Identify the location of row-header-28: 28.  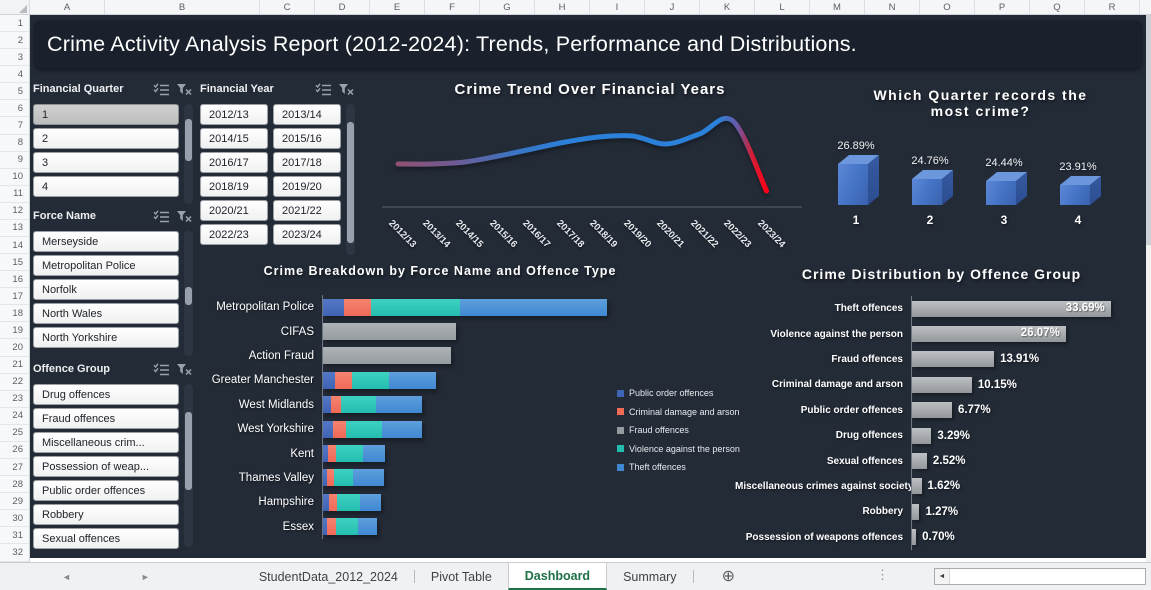
(14, 485).